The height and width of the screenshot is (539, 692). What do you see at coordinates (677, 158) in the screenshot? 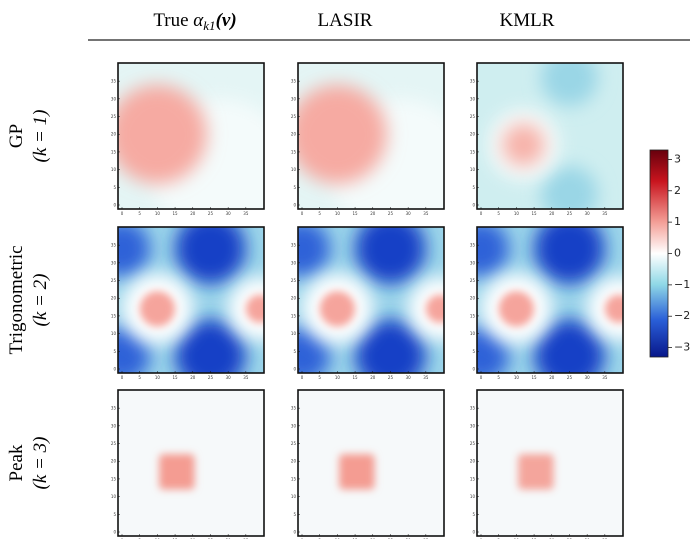
I see `colorbar-tick-label: 3` at bounding box center [677, 158].